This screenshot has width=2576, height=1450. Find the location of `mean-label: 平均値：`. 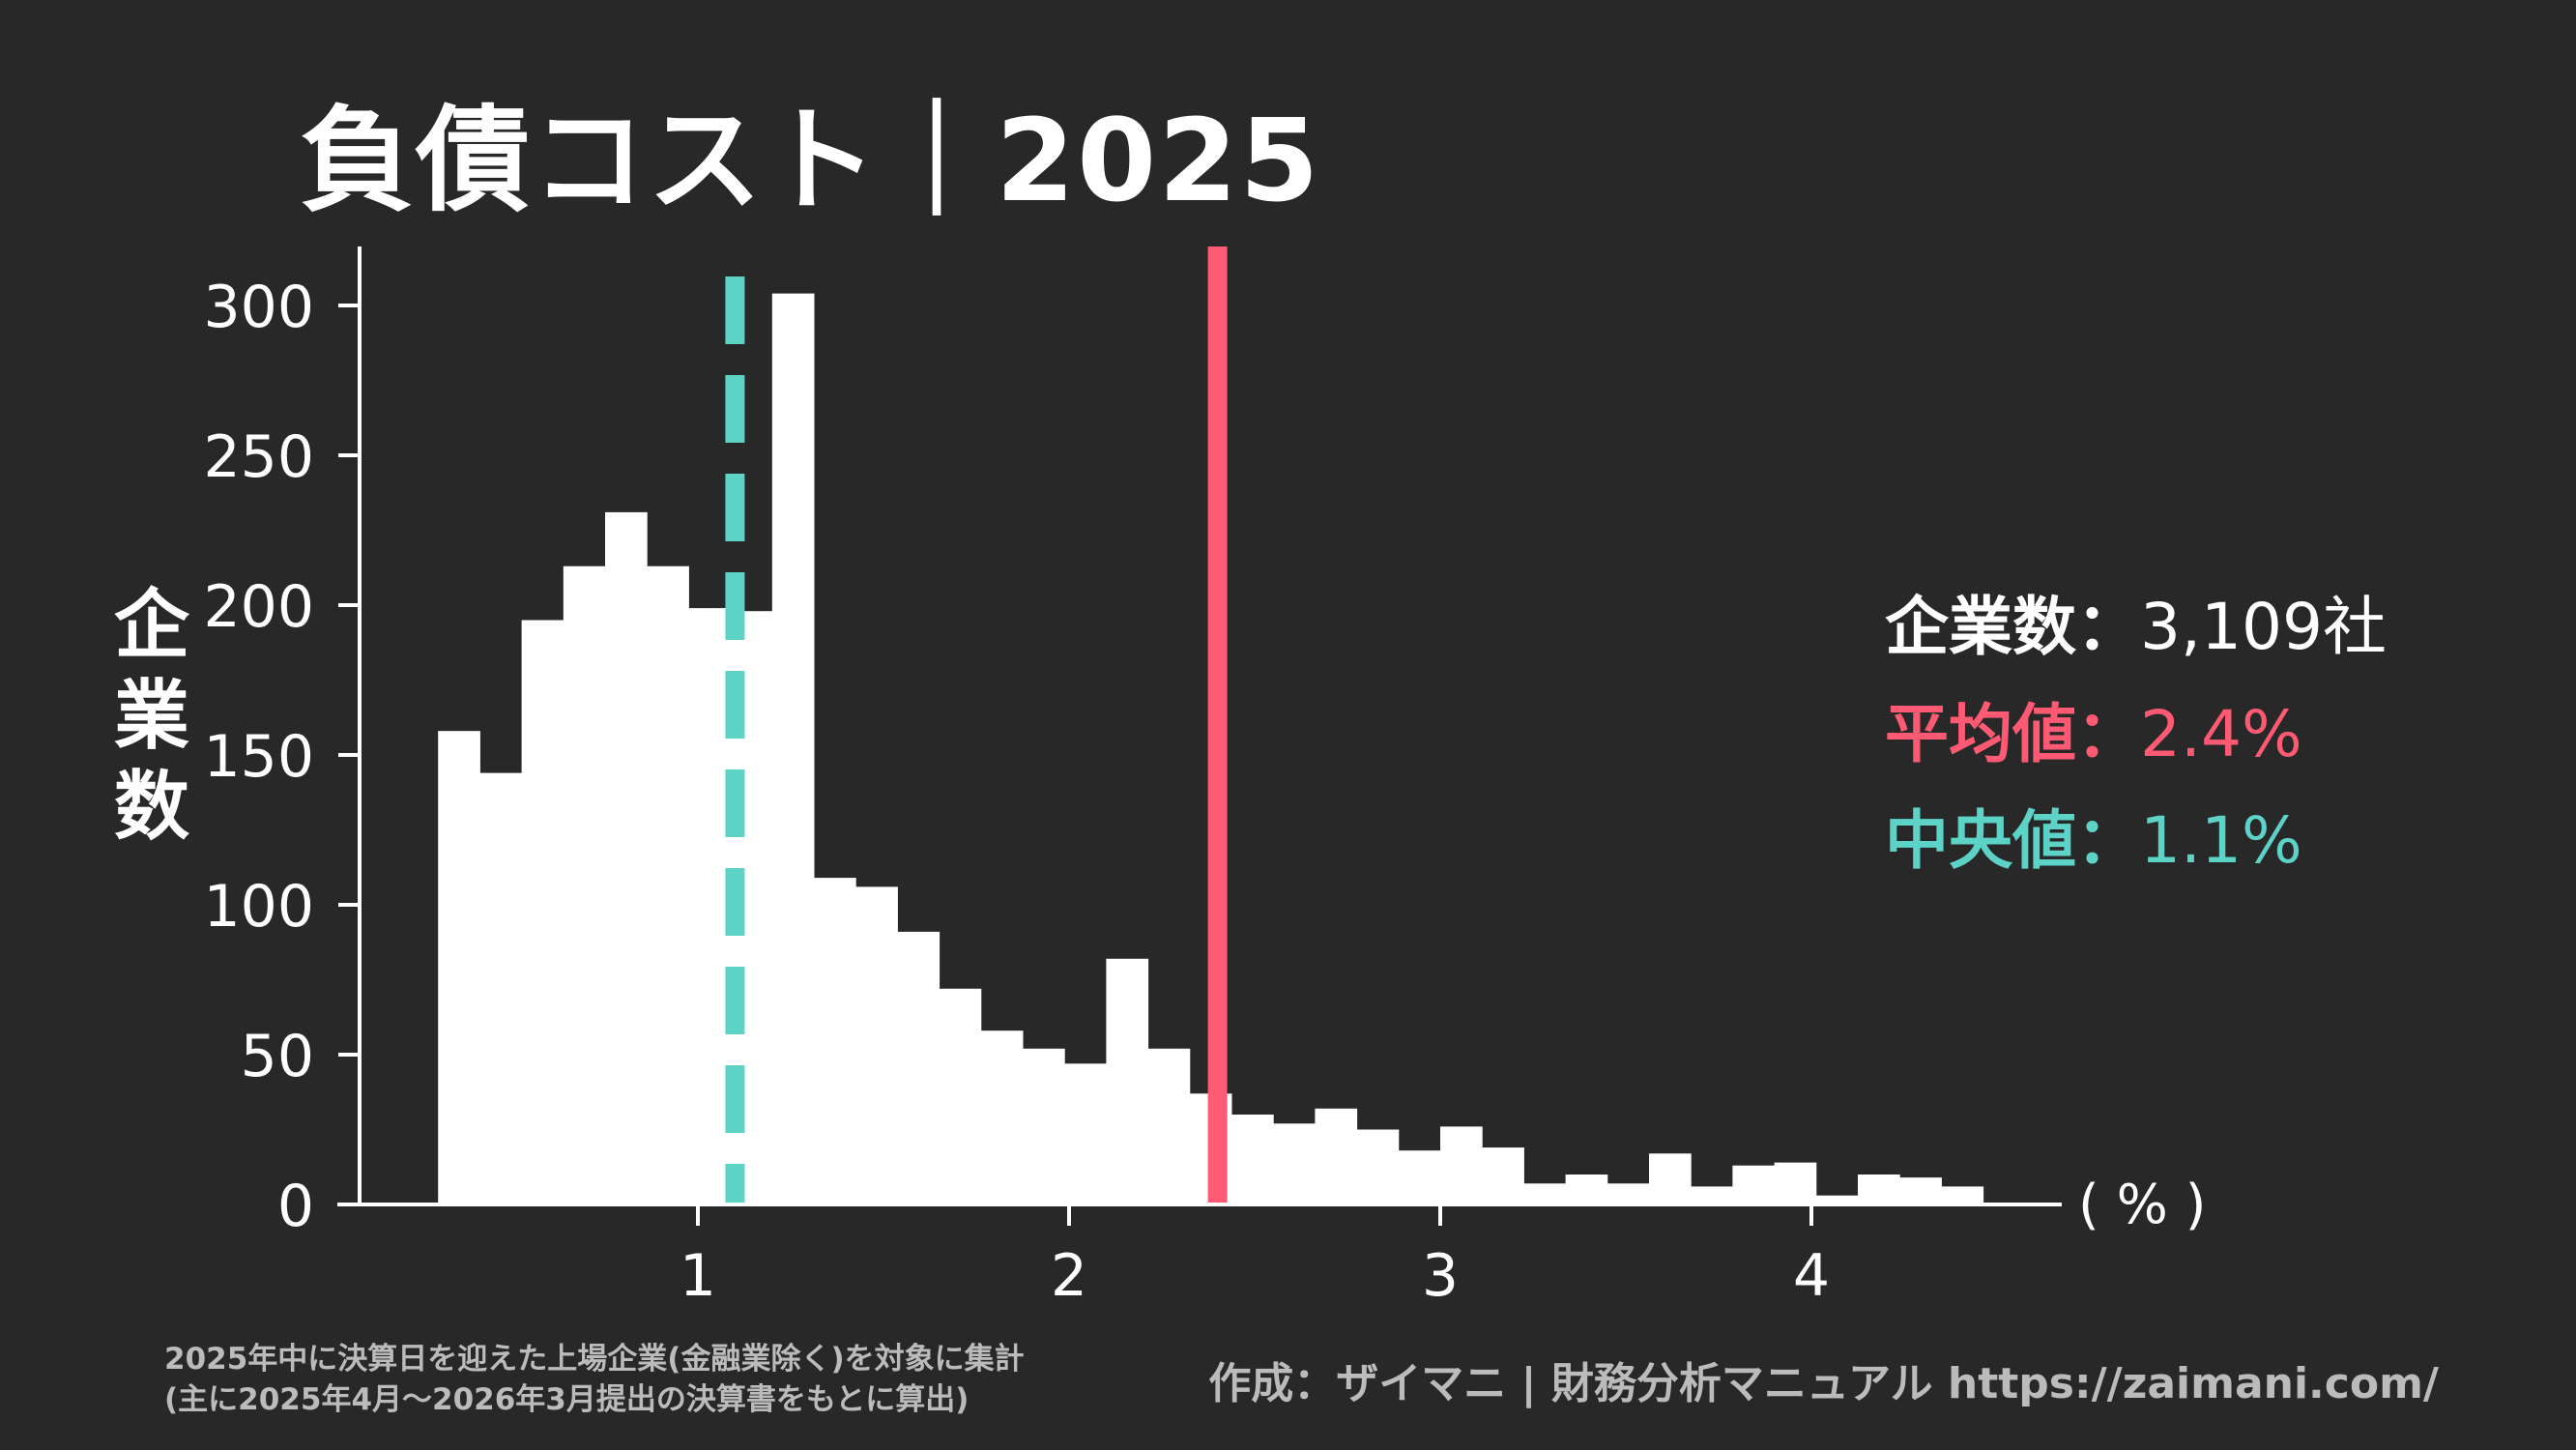

mean-label: 平均値： is located at coordinates (2012, 734).